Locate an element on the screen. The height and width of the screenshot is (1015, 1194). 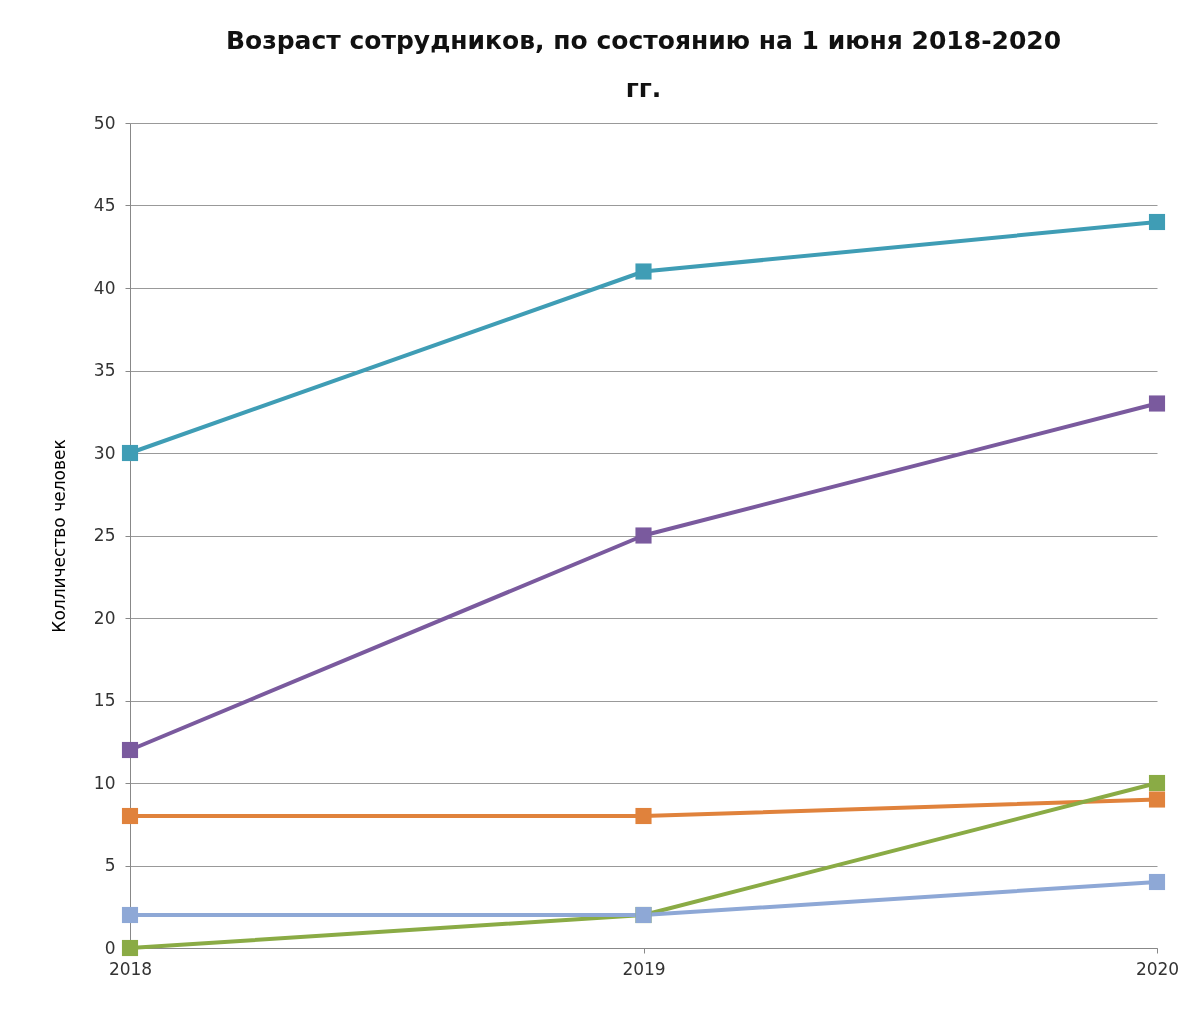
x-tick-label: 2019 is located at coordinates (644, 968).